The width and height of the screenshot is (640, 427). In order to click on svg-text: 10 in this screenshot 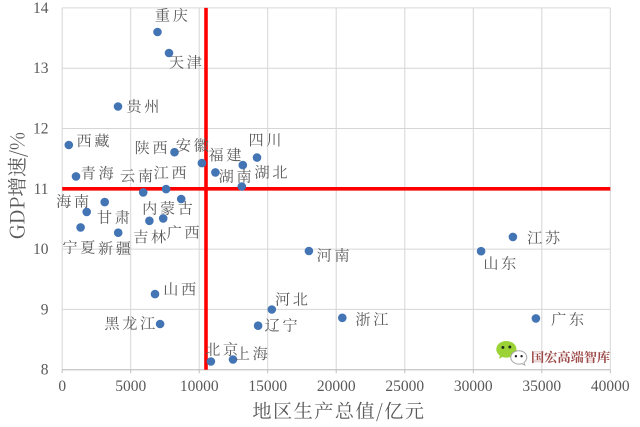, I will do `click(41, 249)`.